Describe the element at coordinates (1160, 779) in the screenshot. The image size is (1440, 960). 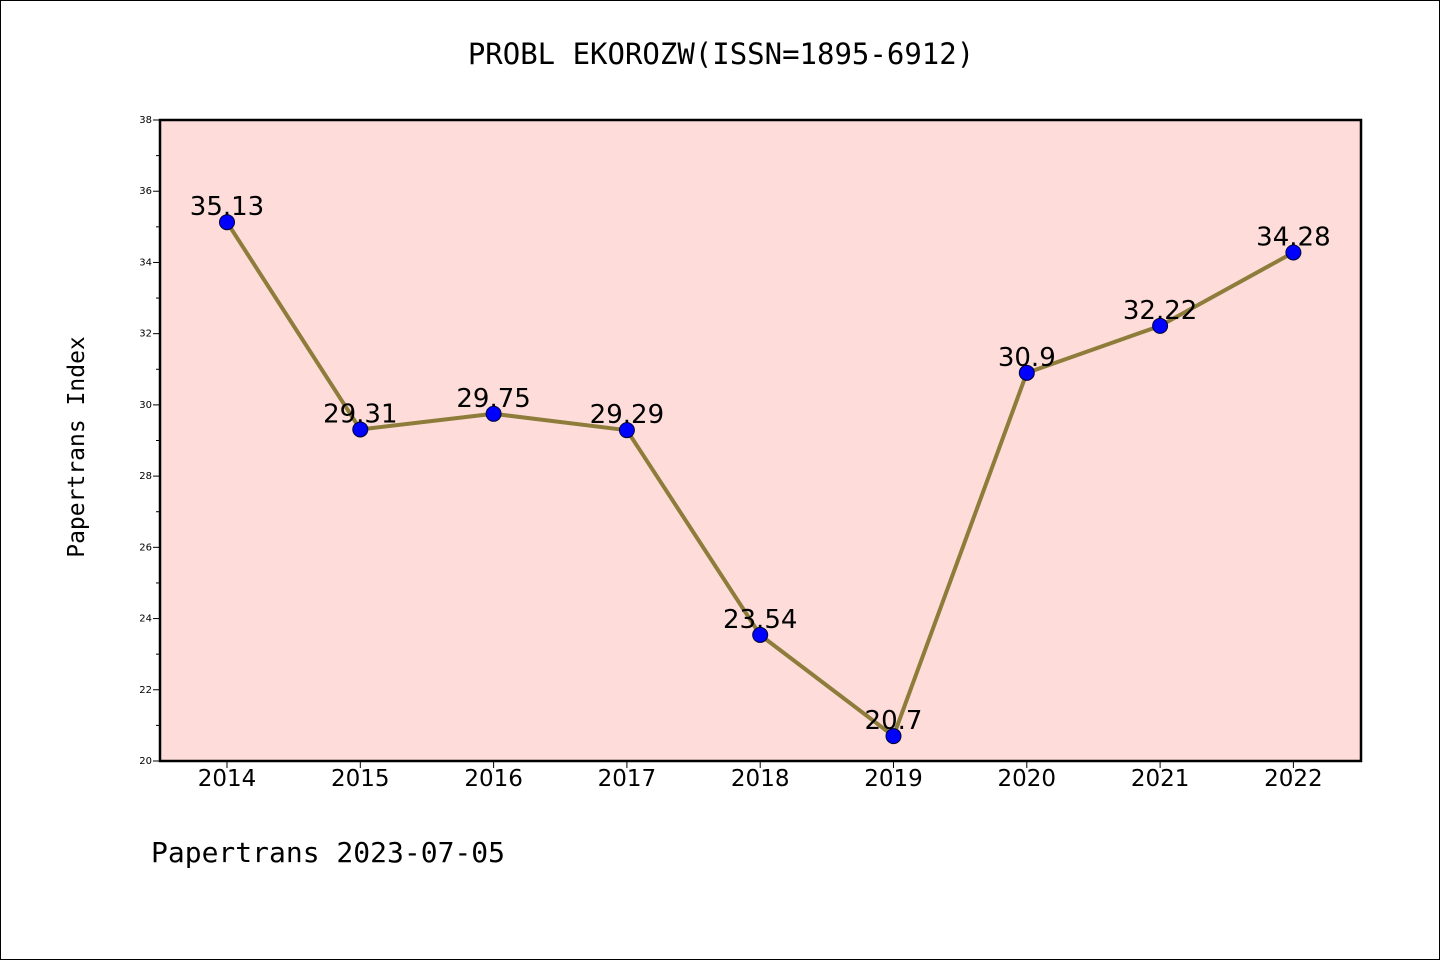
I see `x-tick-label: 2021` at that location.